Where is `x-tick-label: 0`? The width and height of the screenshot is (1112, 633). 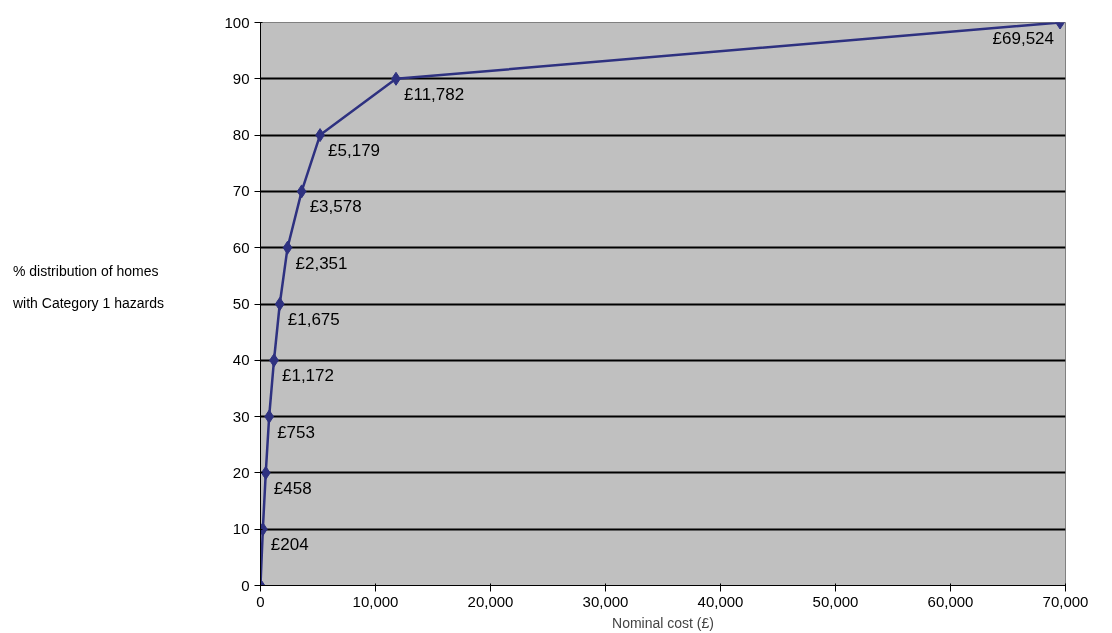 x-tick-label: 0 is located at coordinates (260, 601).